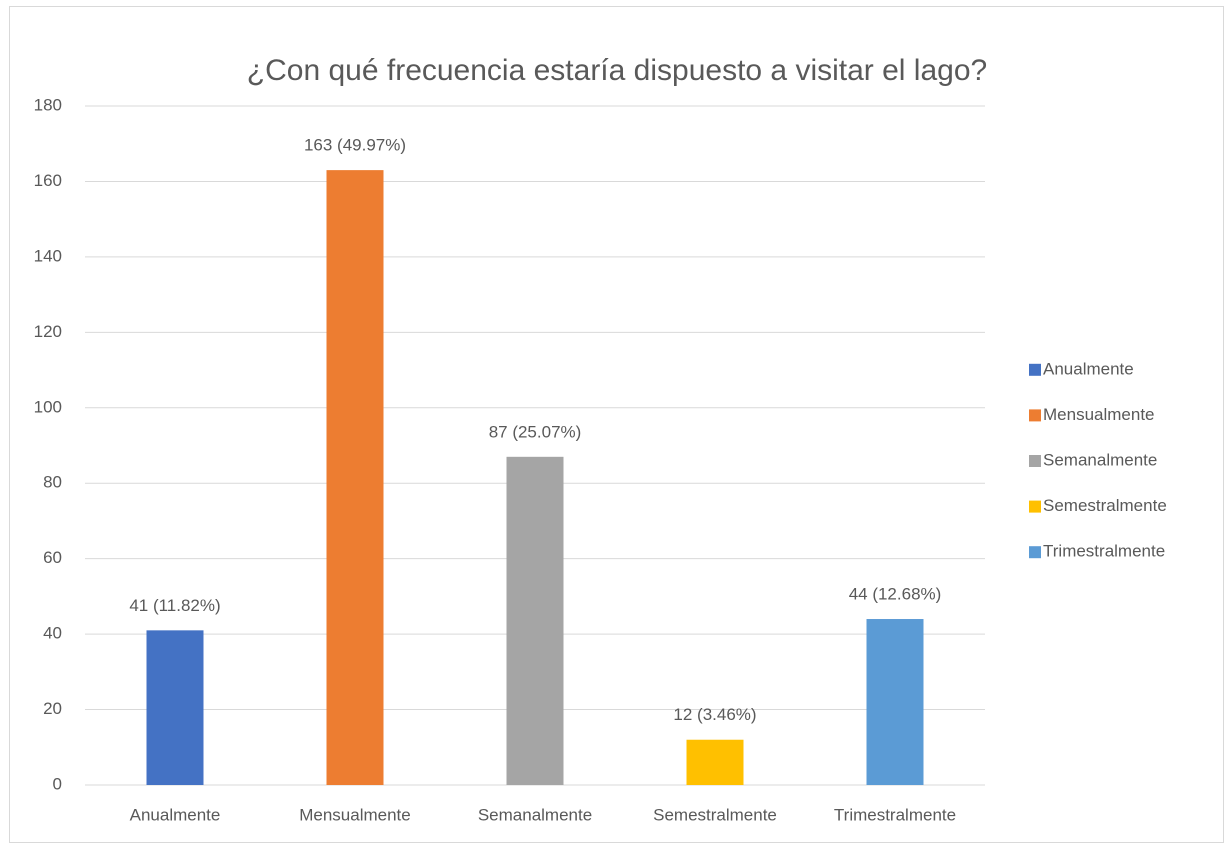 Image resolution: width=1231 pixels, height=844 pixels. What do you see at coordinates (714, 714) in the screenshot?
I see `data-label: 12 (3.46%)` at bounding box center [714, 714].